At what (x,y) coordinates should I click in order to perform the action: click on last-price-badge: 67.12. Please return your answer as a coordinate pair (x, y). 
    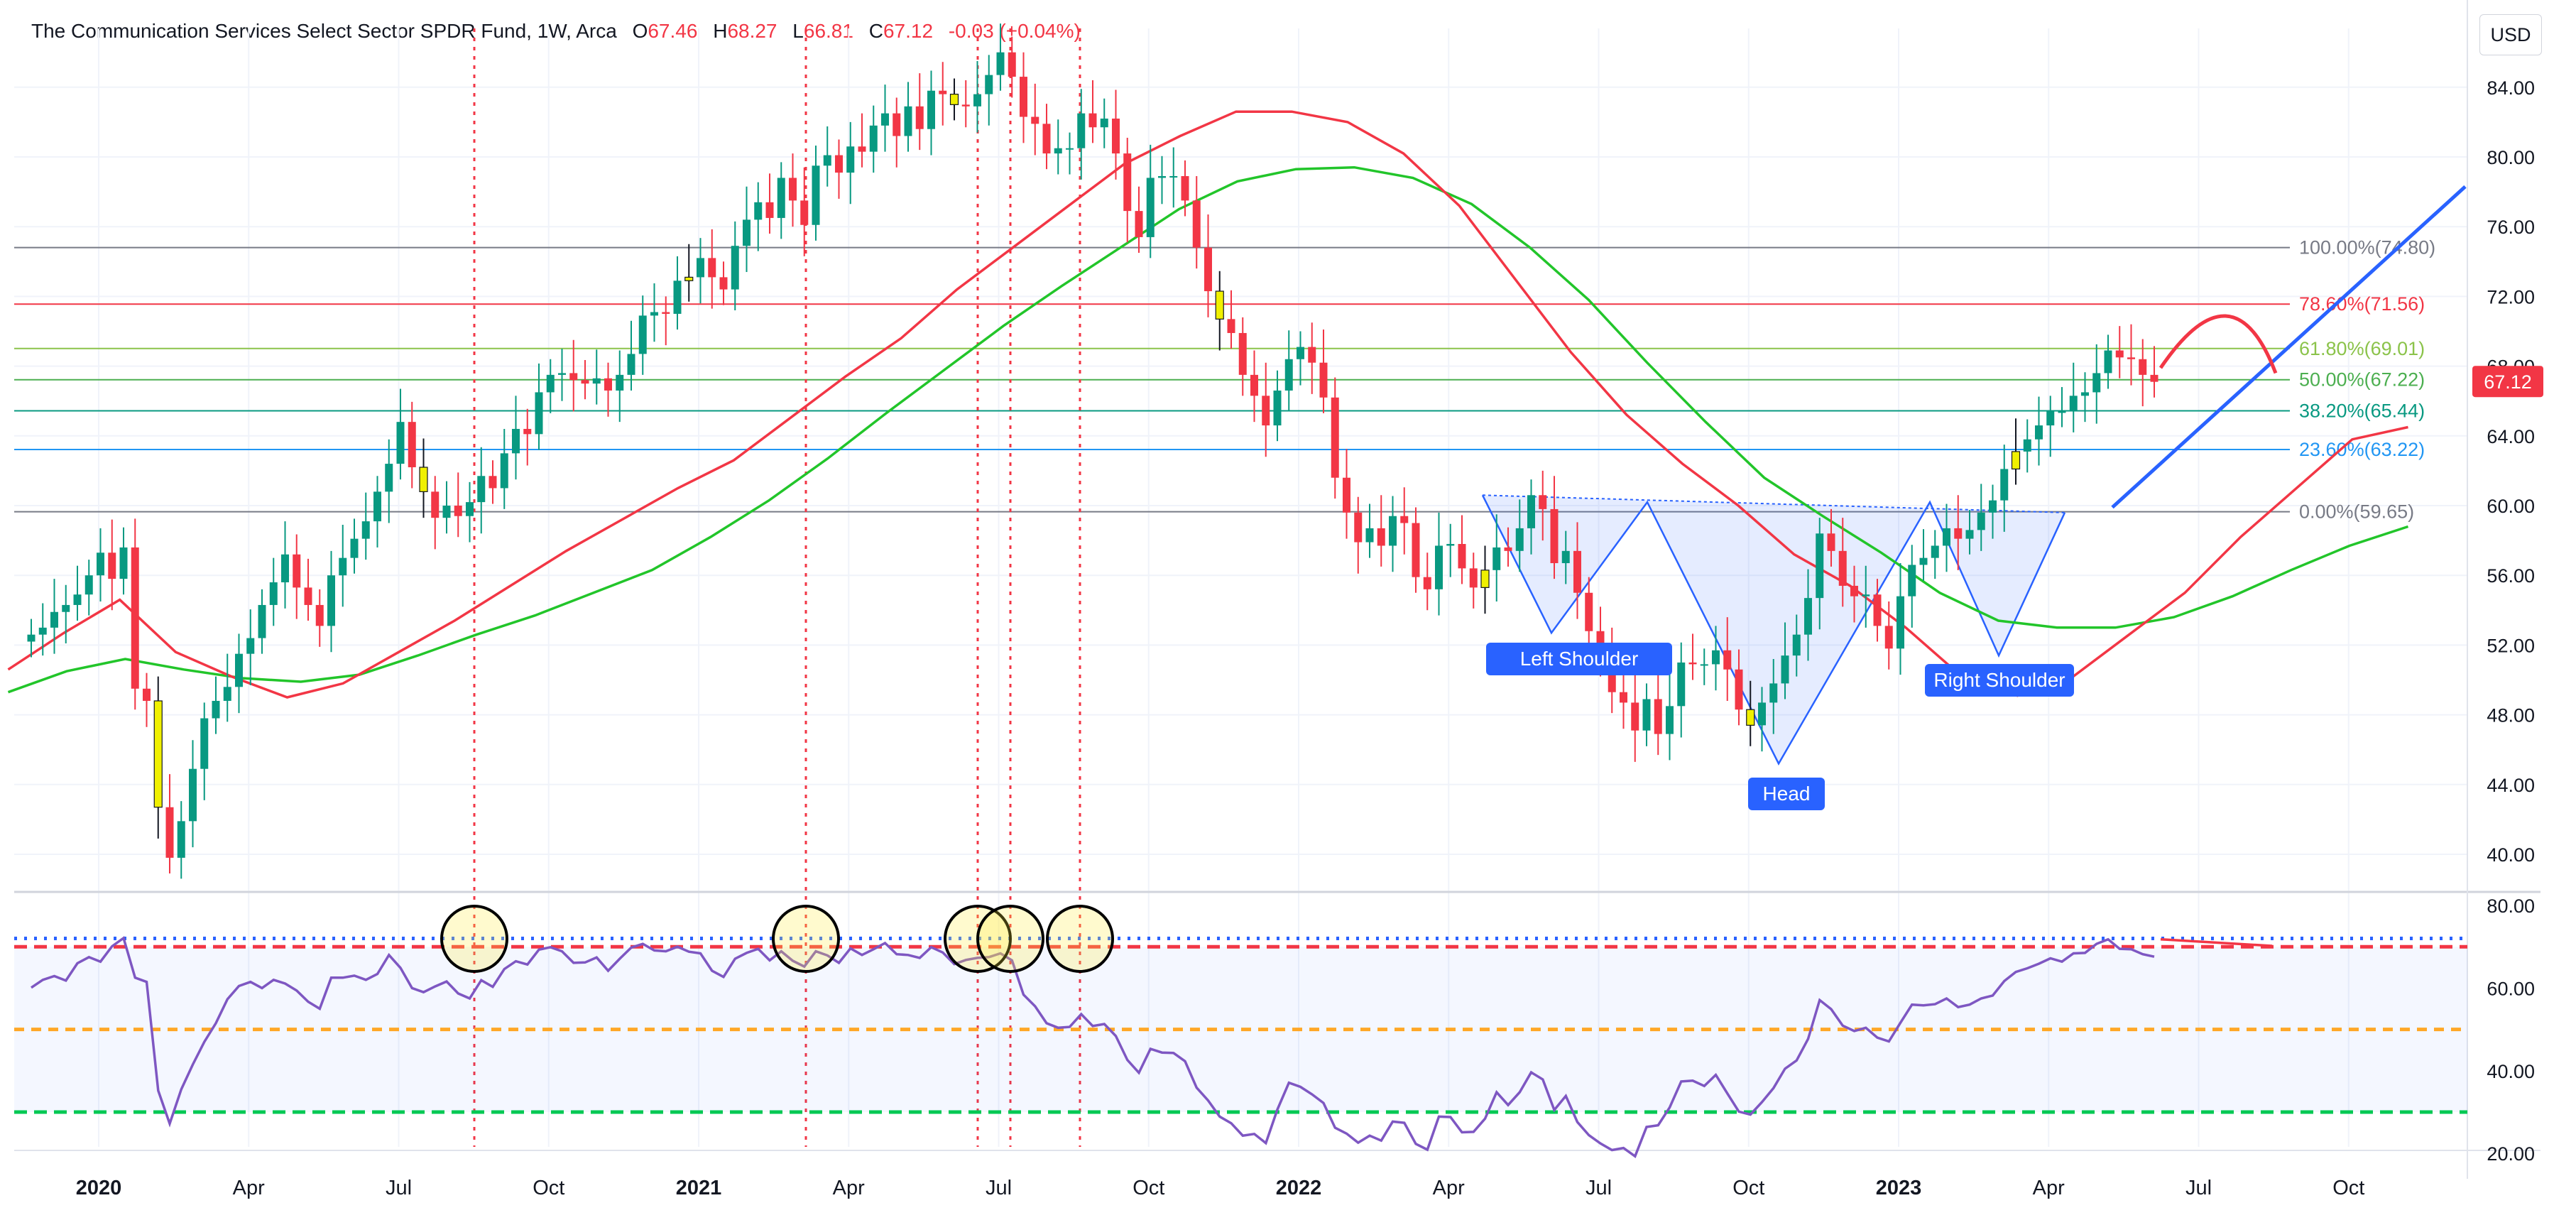
    Looking at the image, I should click on (2508, 382).